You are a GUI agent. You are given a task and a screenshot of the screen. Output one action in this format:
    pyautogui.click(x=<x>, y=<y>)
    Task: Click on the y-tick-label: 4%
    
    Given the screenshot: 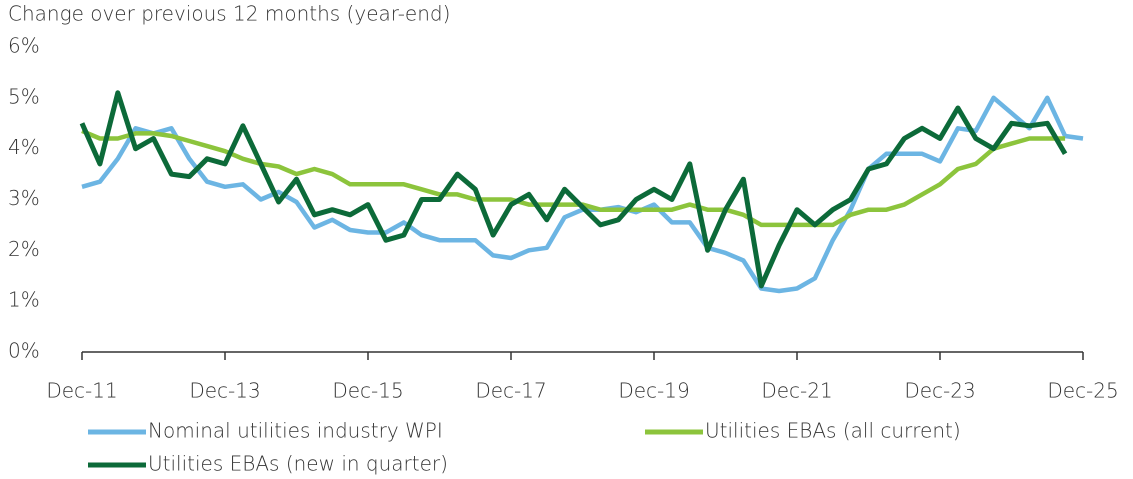 What is the action you would take?
    pyautogui.click(x=24, y=147)
    